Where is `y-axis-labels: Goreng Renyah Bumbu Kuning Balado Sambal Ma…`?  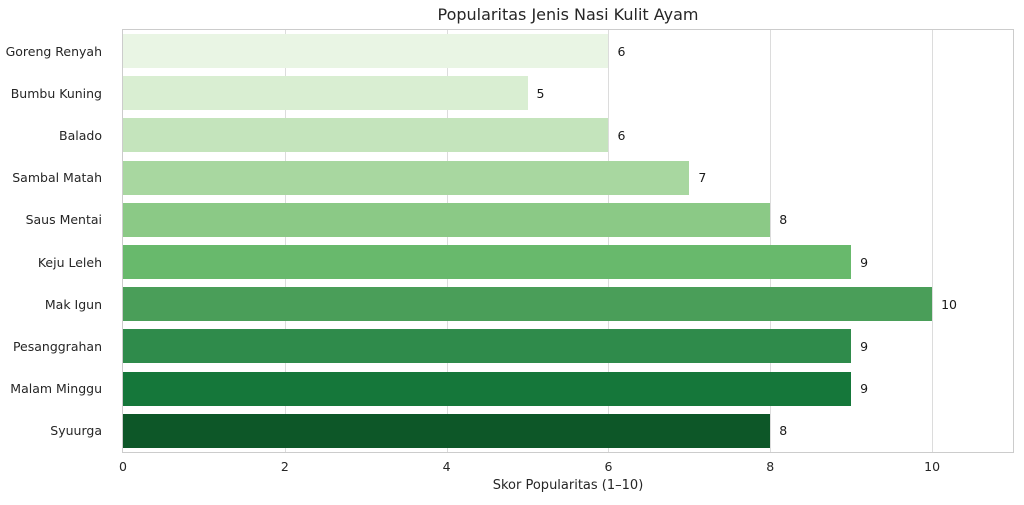 y-axis-labels: Goreng Renyah Bumbu Kuning Balado Sambal Ma… is located at coordinates (56, 241).